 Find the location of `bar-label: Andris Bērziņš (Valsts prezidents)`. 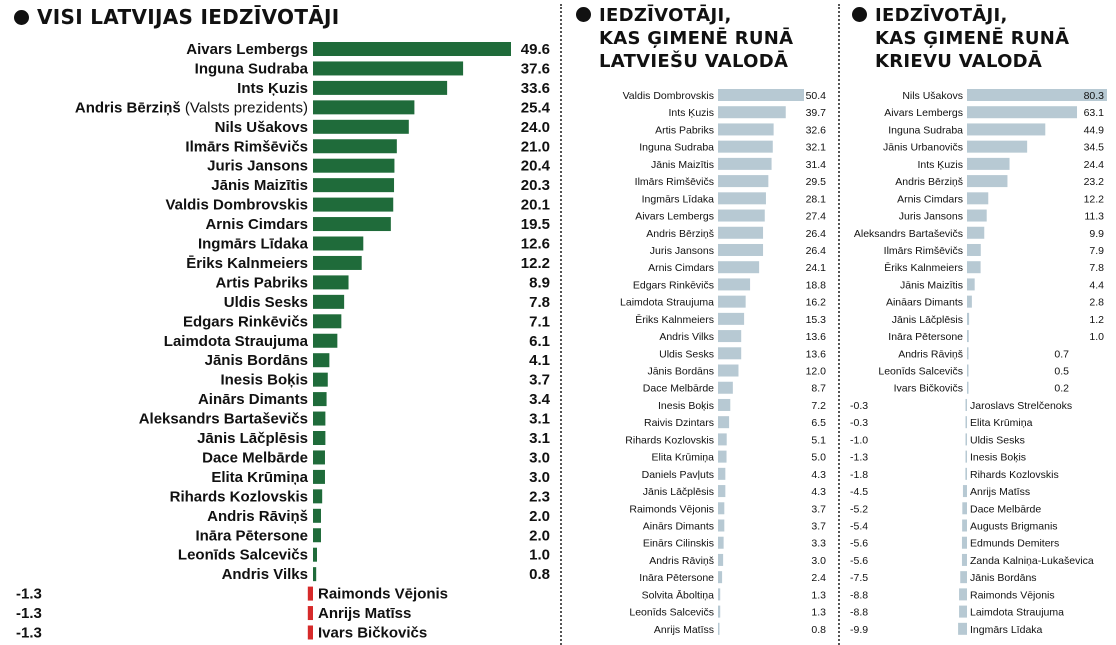

bar-label: Andris Bērziņš (Valsts prezidents) is located at coordinates (191, 107).